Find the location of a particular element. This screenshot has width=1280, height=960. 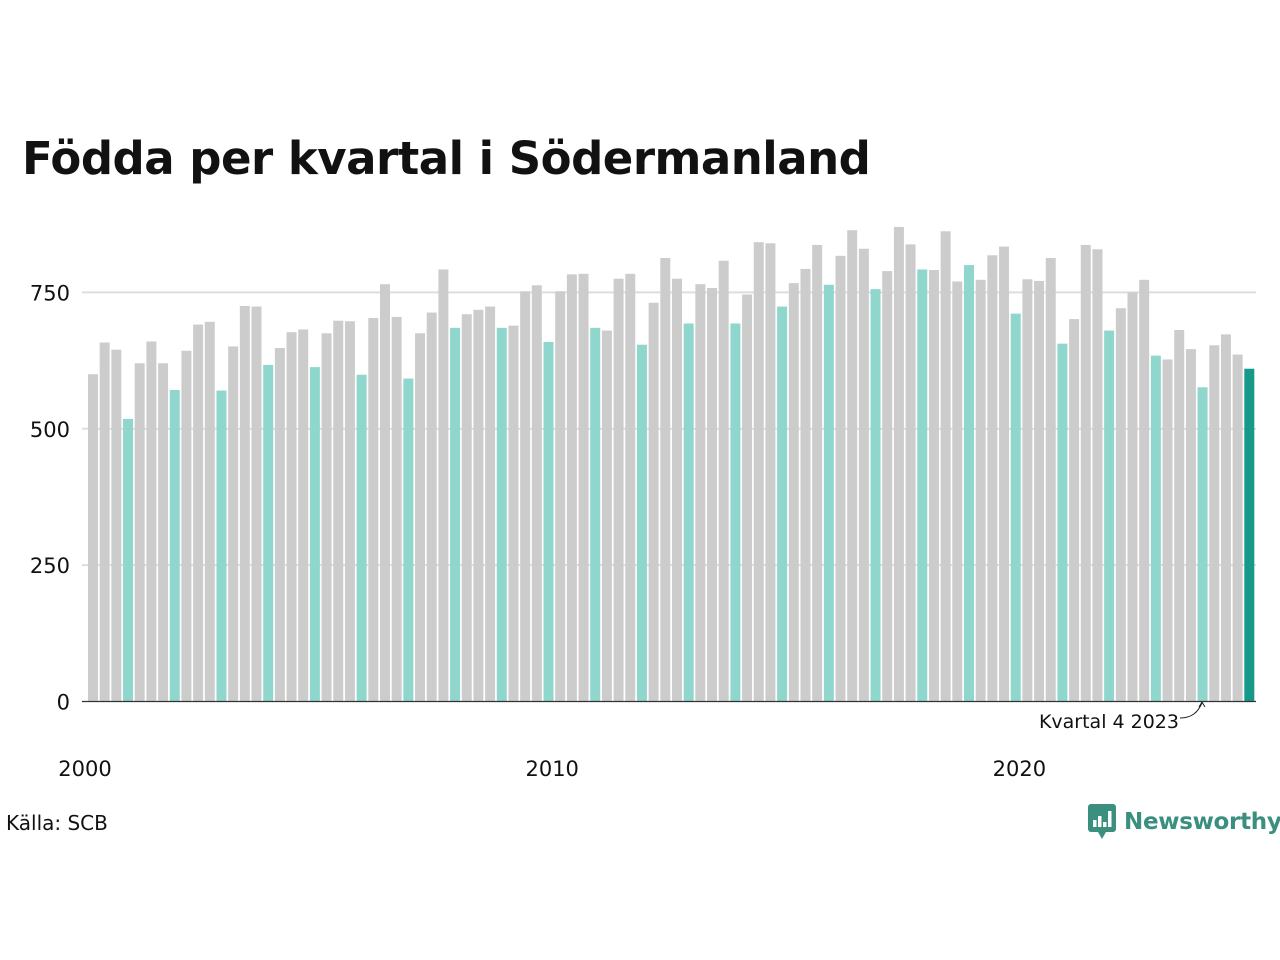

annotation-arrowhead is located at coordinates (1202, 704).